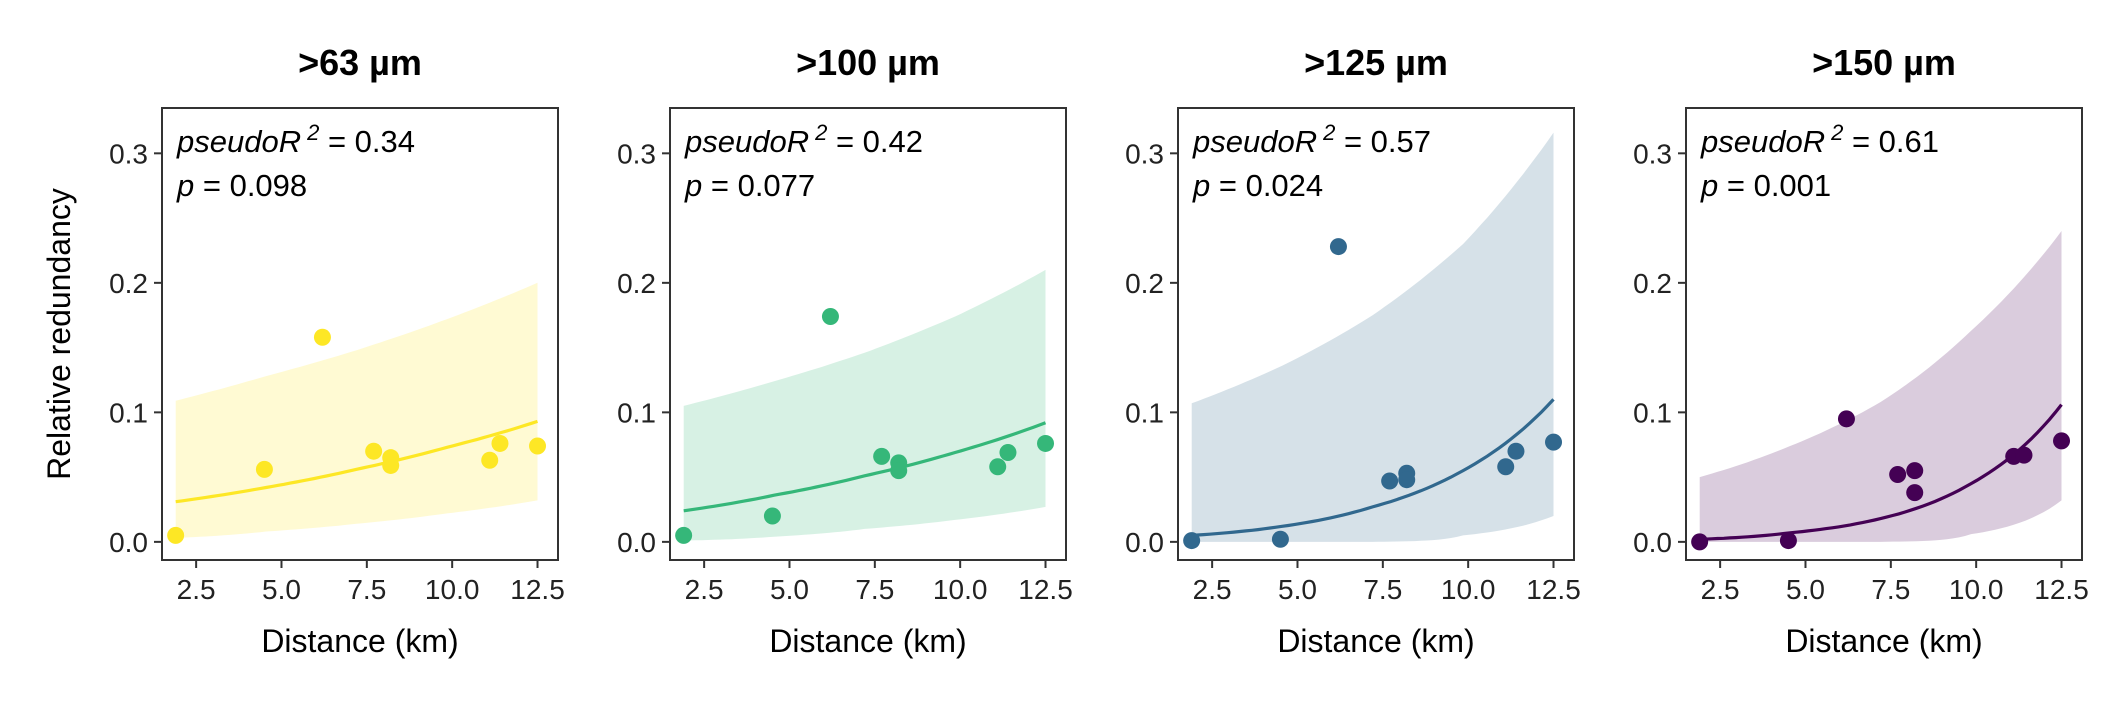 This screenshot has height=708, width=2125. Describe the element at coordinates (1266, 185) in the screenshot. I see `p-value: = 0.024` at that location.